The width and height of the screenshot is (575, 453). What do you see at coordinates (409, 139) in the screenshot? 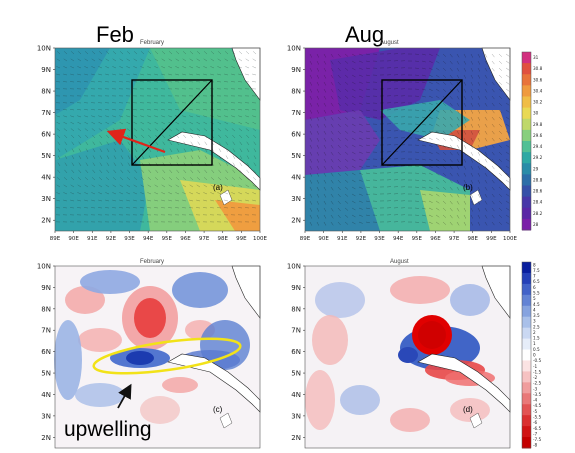
I see `vector-field-b` at bounding box center [409, 139].